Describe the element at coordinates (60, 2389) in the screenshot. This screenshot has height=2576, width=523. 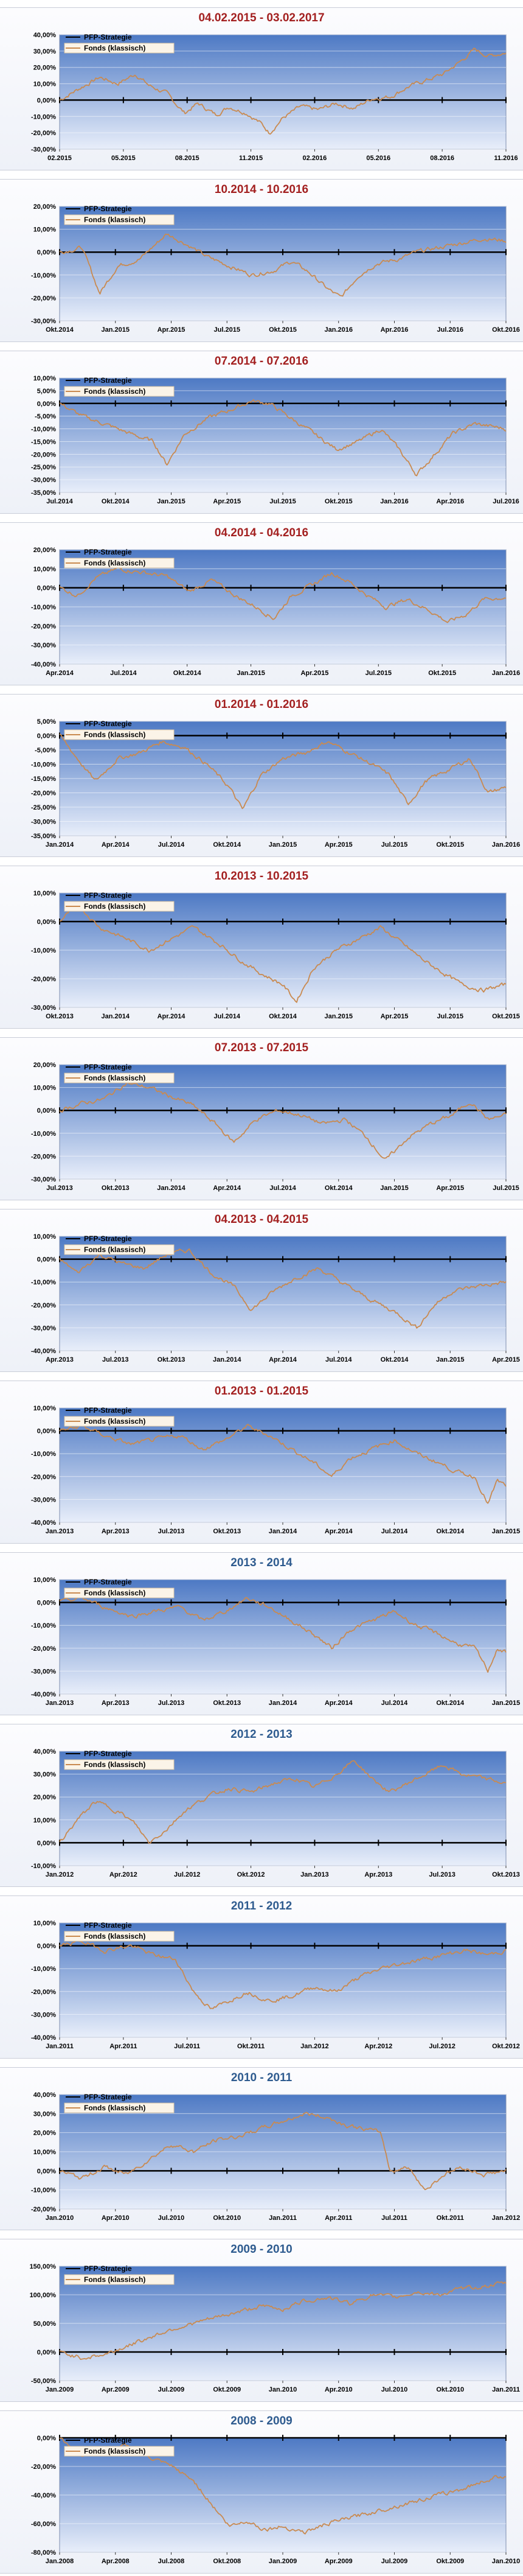
I see `x-tick-label: Jan.2009` at that location.